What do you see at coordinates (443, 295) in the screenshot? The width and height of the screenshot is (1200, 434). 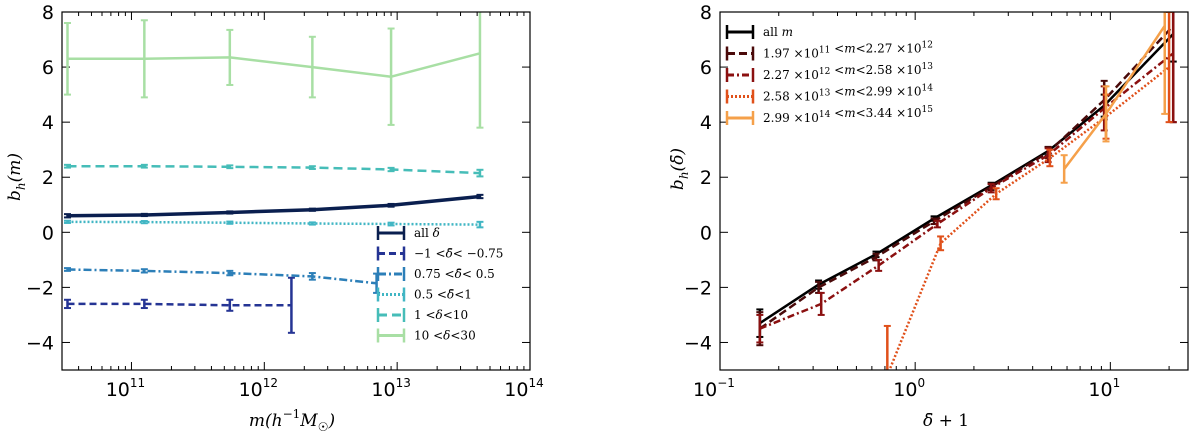 I see `legend-label: 0.5 <δ̄<1` at bounding box center [443, 295].